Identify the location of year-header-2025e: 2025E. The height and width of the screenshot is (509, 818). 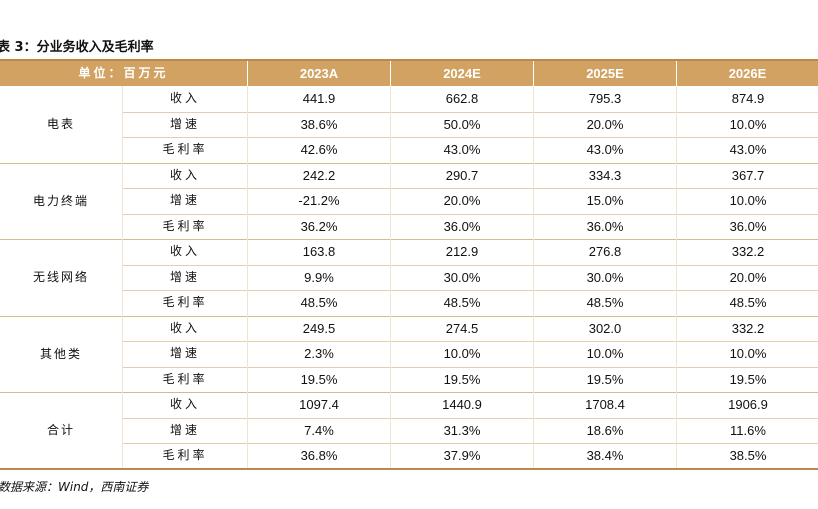
(605, 73).